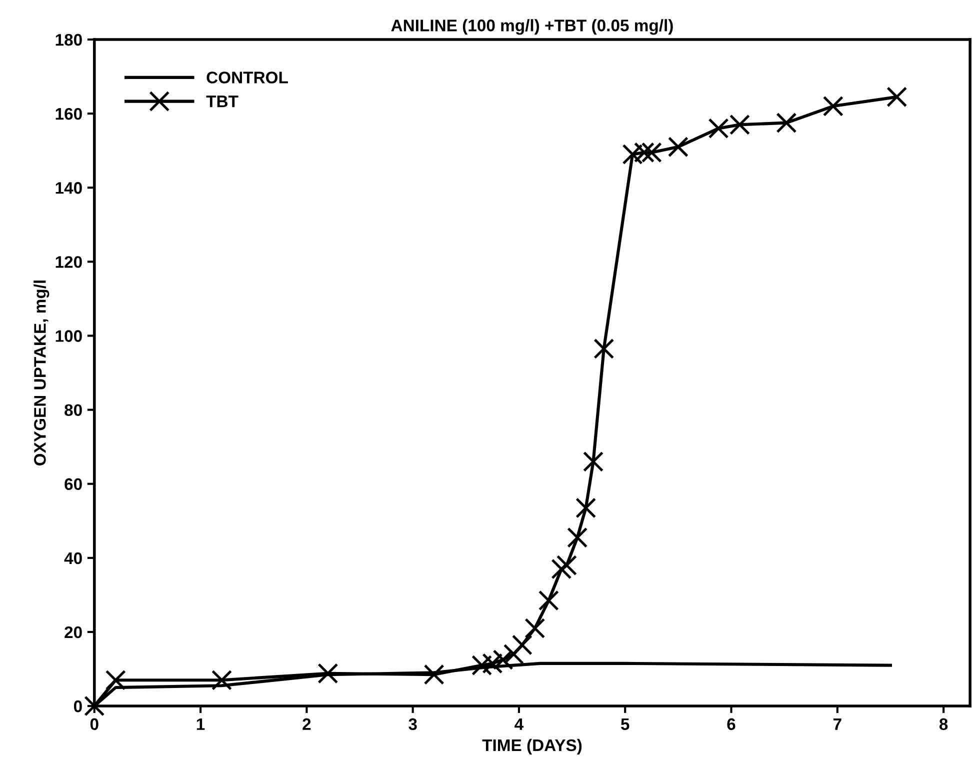 This screenshot has width=973, height=775. Describe the element at coordinates (731, 724) in the screenshot. I see `x-tick-label: 6` at that location.